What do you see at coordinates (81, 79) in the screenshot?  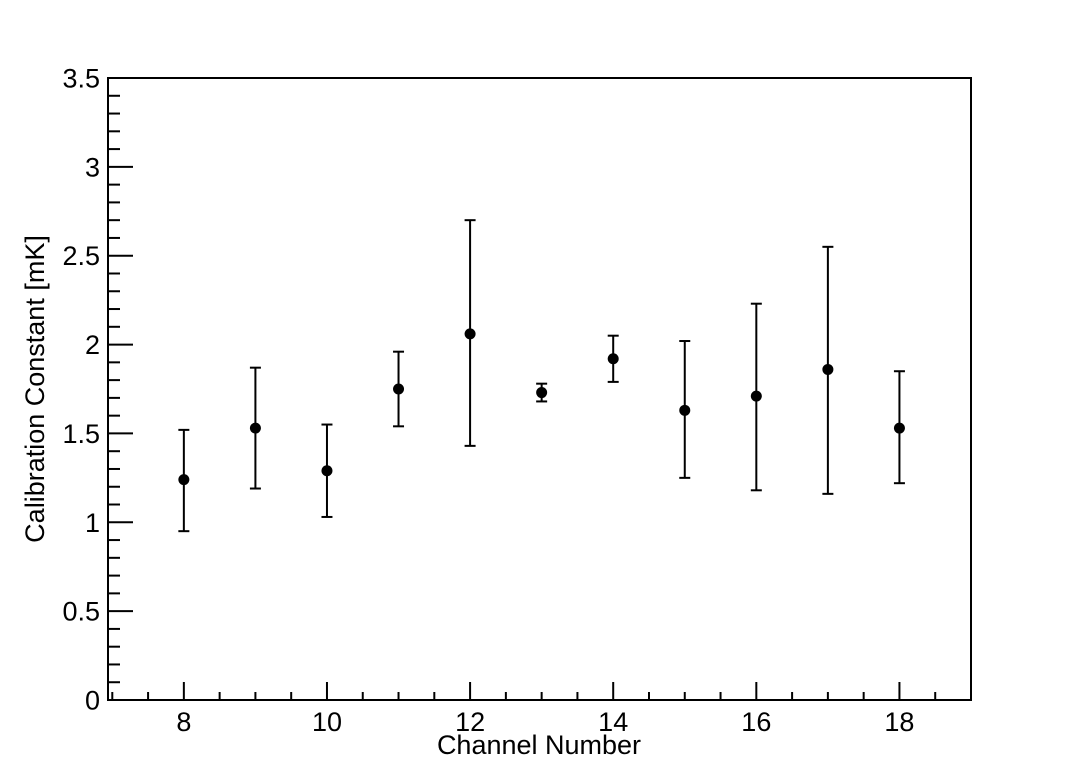 I see `y-axis-tick-label: 3.5` at bounding box center [81, 79].